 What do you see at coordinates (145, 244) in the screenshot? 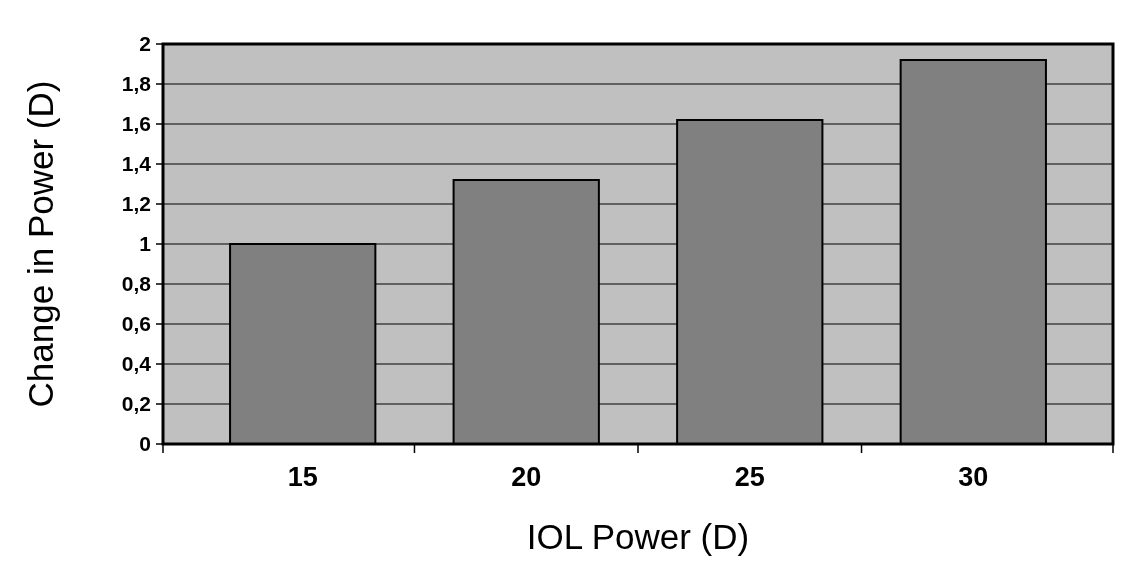
I see `y-tick-label: 1` at bounding box center [145, 244].